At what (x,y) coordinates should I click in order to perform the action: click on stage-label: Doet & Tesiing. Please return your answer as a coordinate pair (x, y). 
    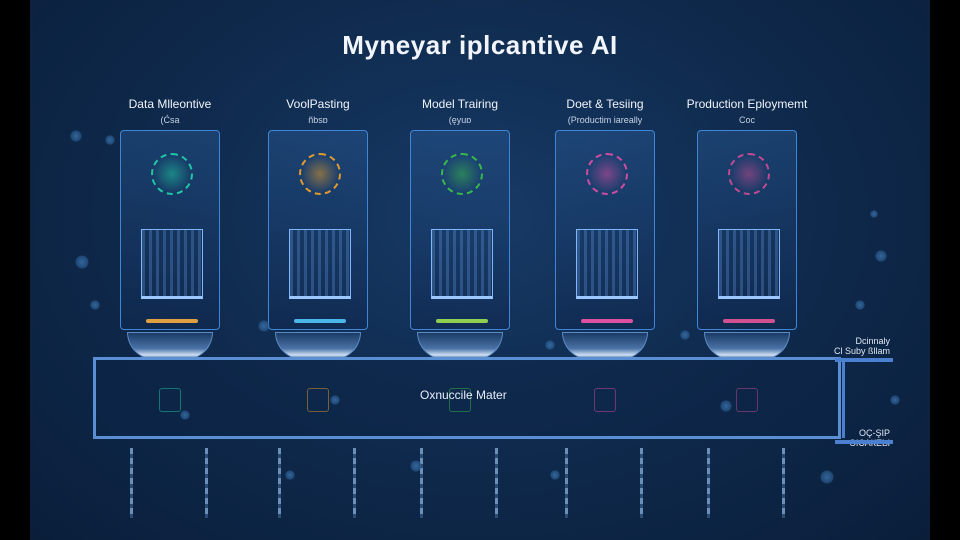
    Looking at the image, I should click on (605, 104).